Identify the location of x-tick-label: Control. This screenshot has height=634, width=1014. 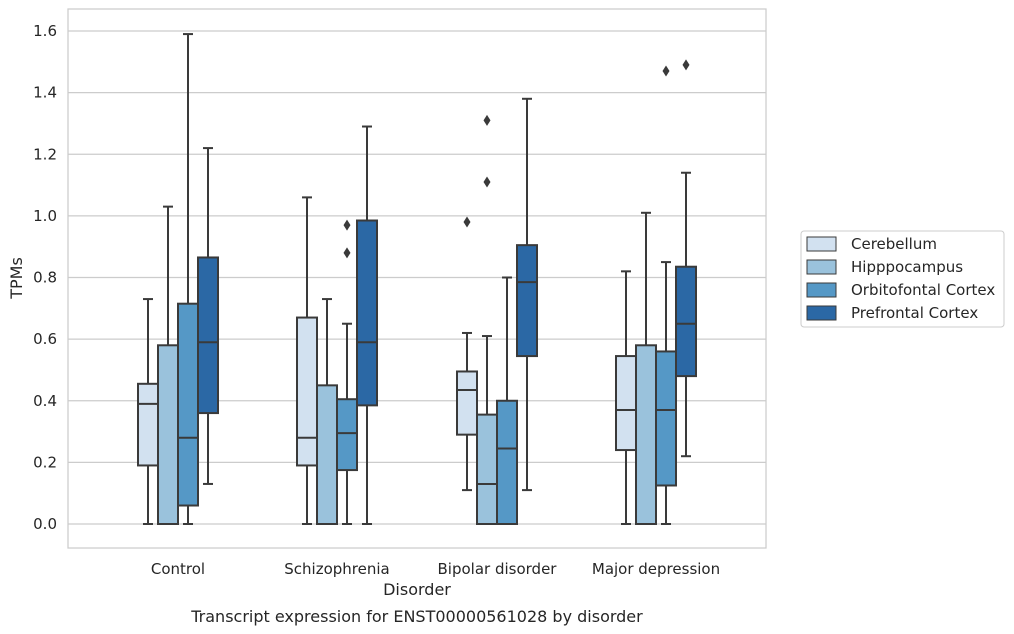
(178, 569).